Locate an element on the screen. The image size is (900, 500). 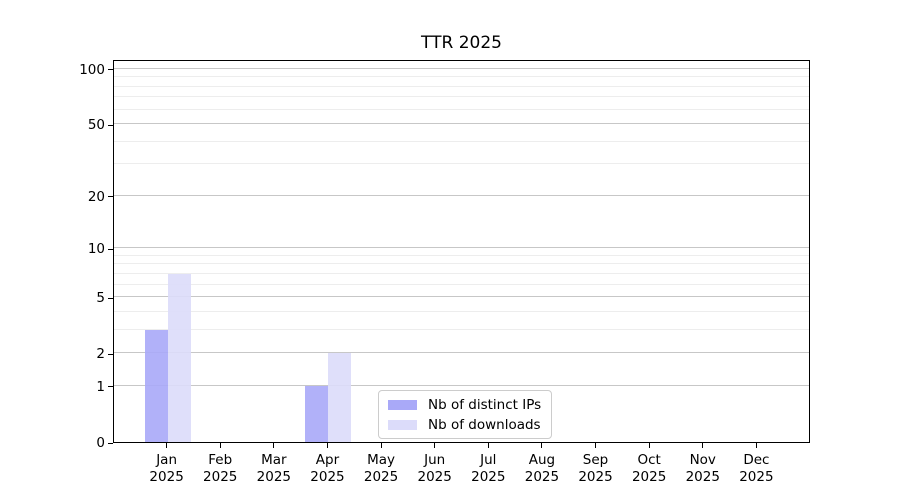
x-tick-oct is located at coordinates (649, 445).